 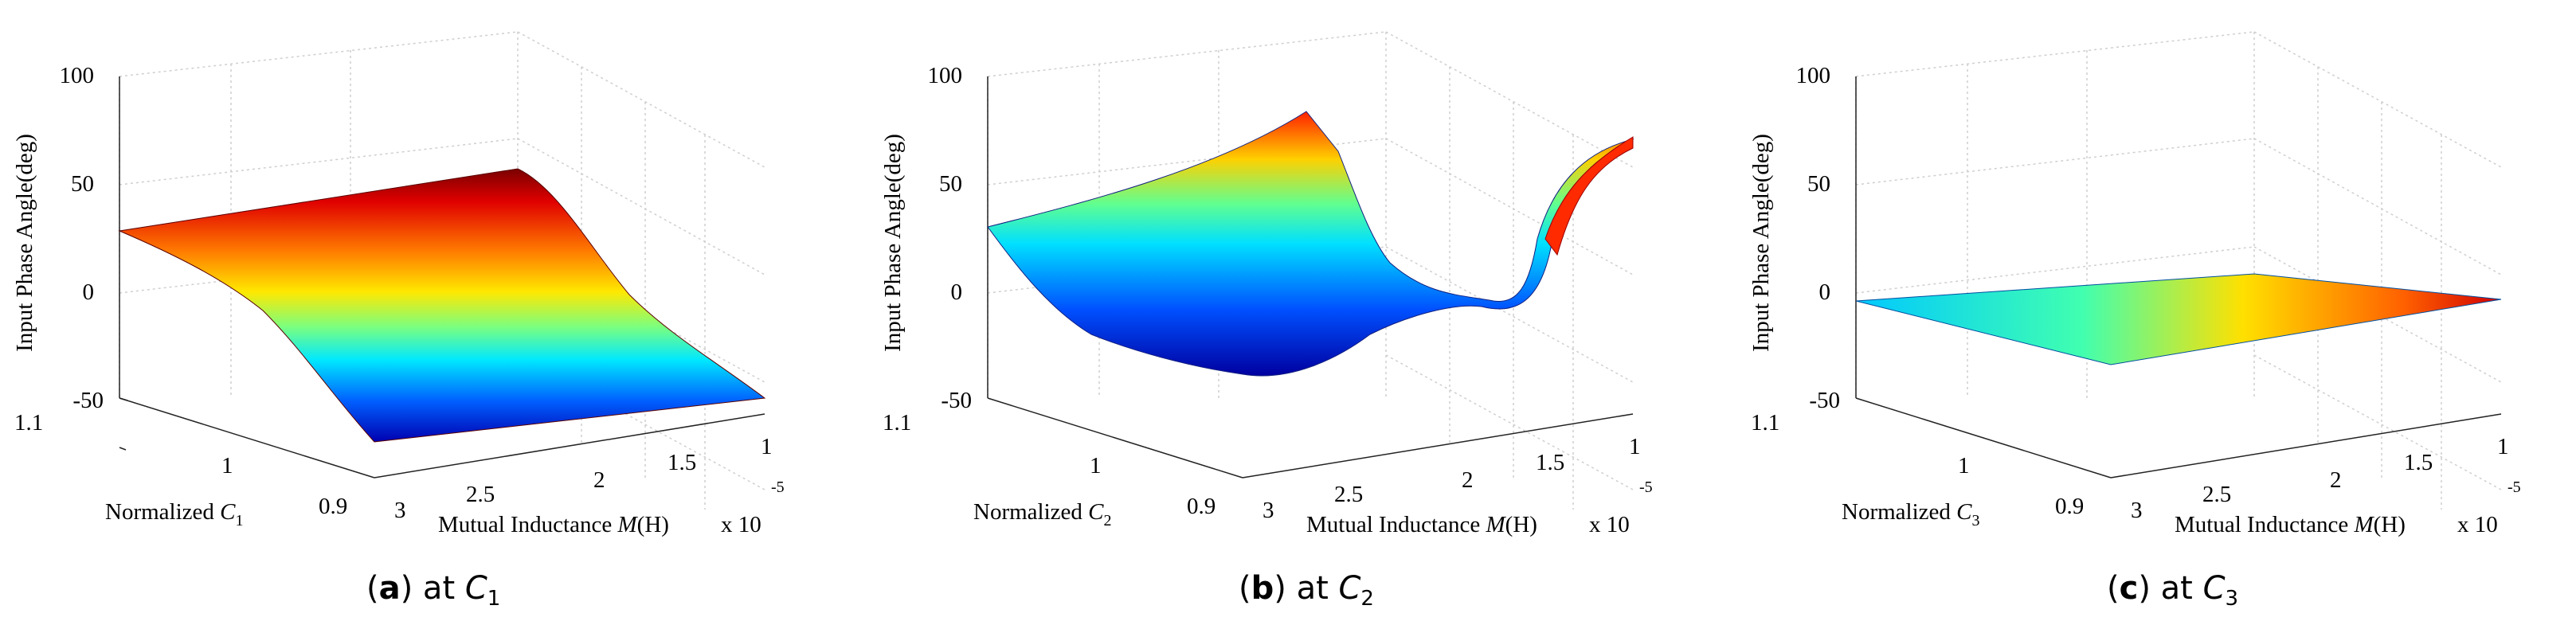 What do you see at coordinates (433, 590) in the screenshot?
I see `panel-a-caption: (a) at C1` at bounding box center [433, 590].